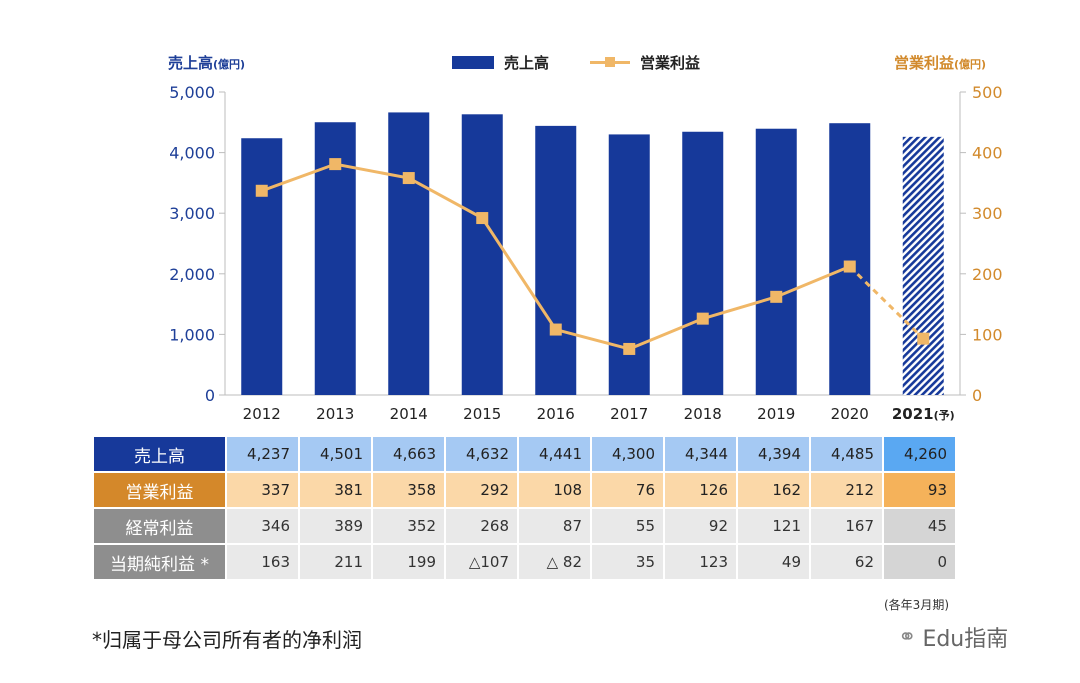 The width and height of the screenshot is (1080, 683). I want to click on left-tick-label: 4,000, so click(192, 153).